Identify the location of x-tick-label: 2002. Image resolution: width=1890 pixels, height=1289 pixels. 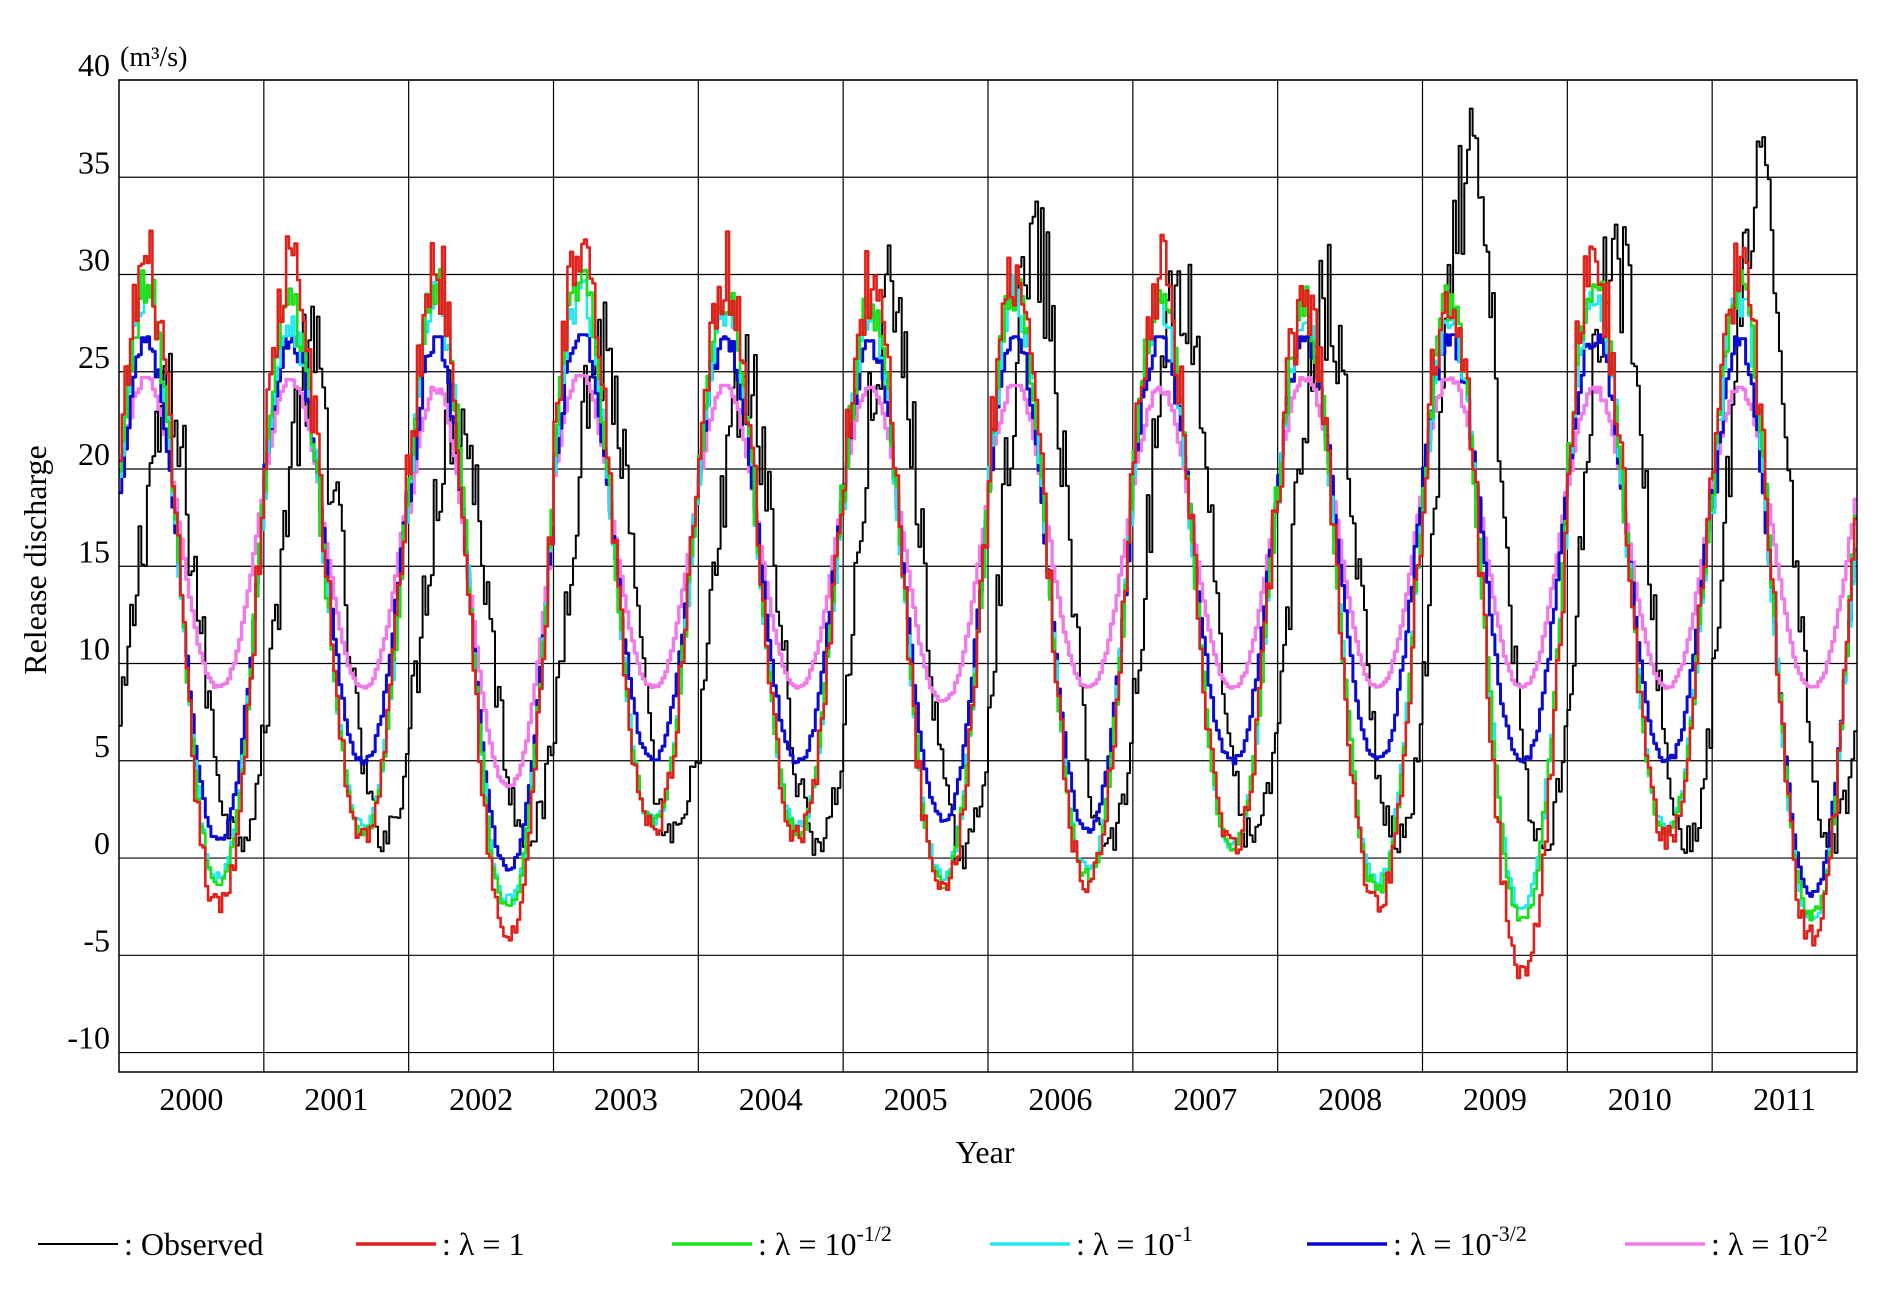
(481, 1099).